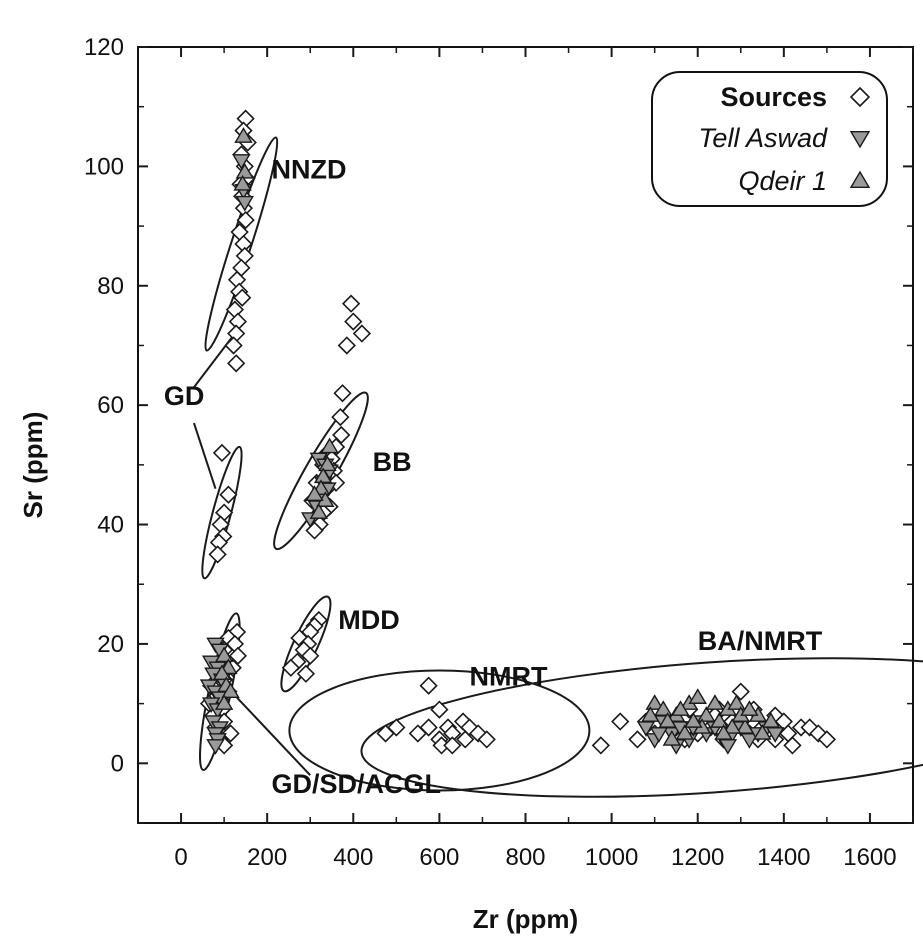  What do you see at coordinates (180, 857) in the screenshot?
I see `x-tick-label: 0` at bounding box center [180, 857].